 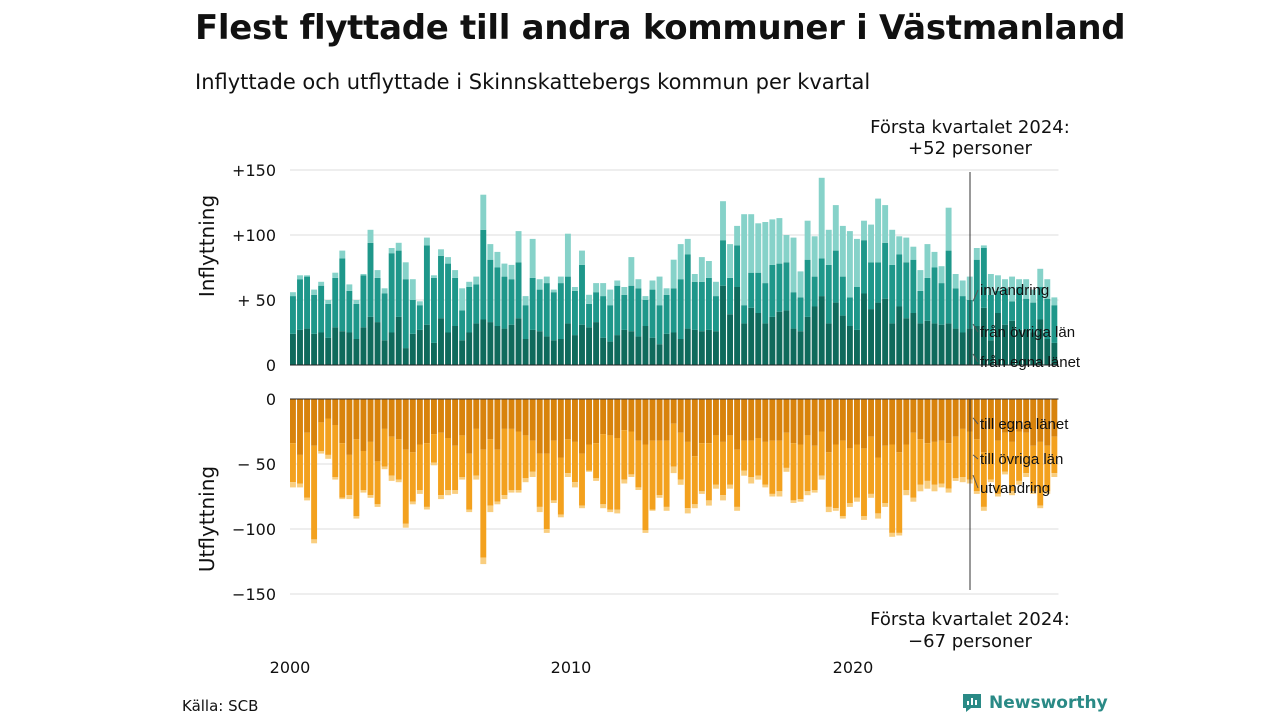 I want to click on outflow-bars, so click(x=674, y=482).